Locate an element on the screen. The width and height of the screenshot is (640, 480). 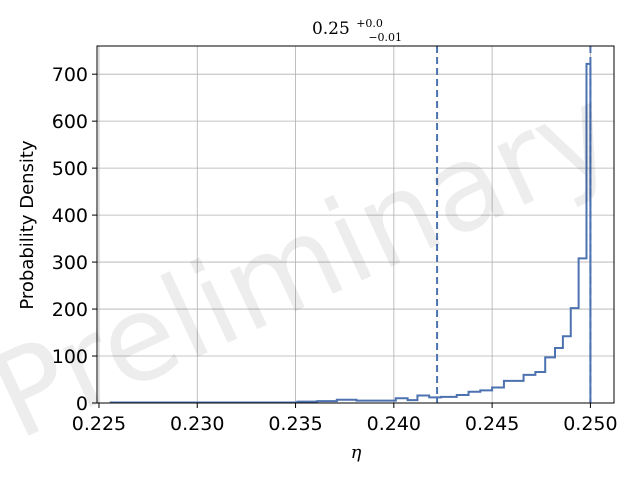
x-tick-label: 0.240 is located at coordinates (394, 424).